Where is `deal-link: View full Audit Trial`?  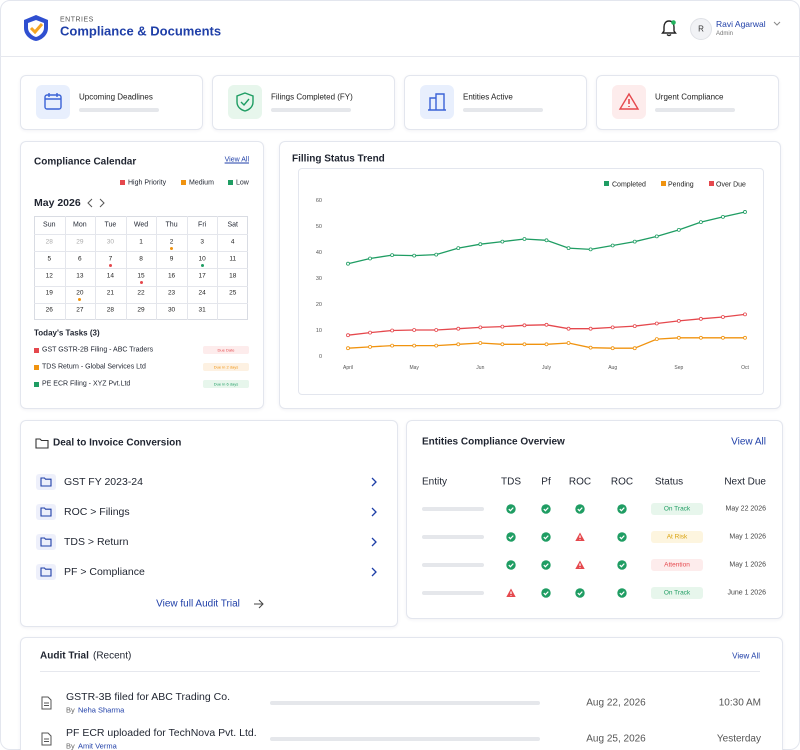 deal-link: View full Audit Trial is located at coordinates (198, 604).